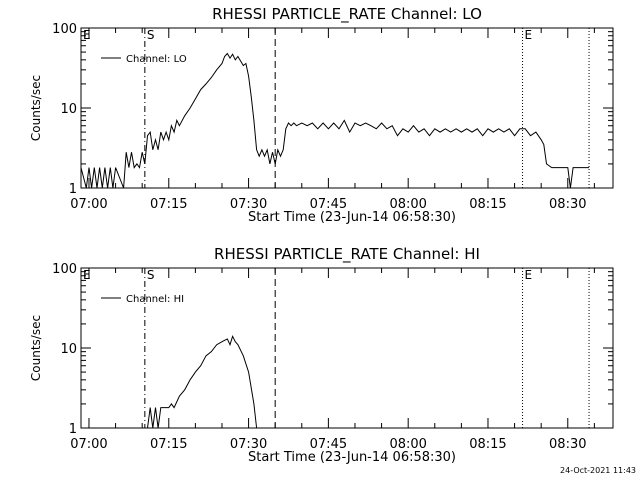  What do you see at coordinates (155, 299) in the screenshot?
I see `legend-label: Channel: HI` at bounding box center [155, 299].